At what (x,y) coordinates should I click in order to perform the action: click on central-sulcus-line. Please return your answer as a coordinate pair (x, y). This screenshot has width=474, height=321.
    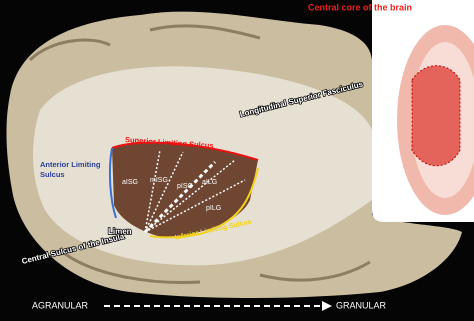
    Looking at the image, I should click on (180, 197).